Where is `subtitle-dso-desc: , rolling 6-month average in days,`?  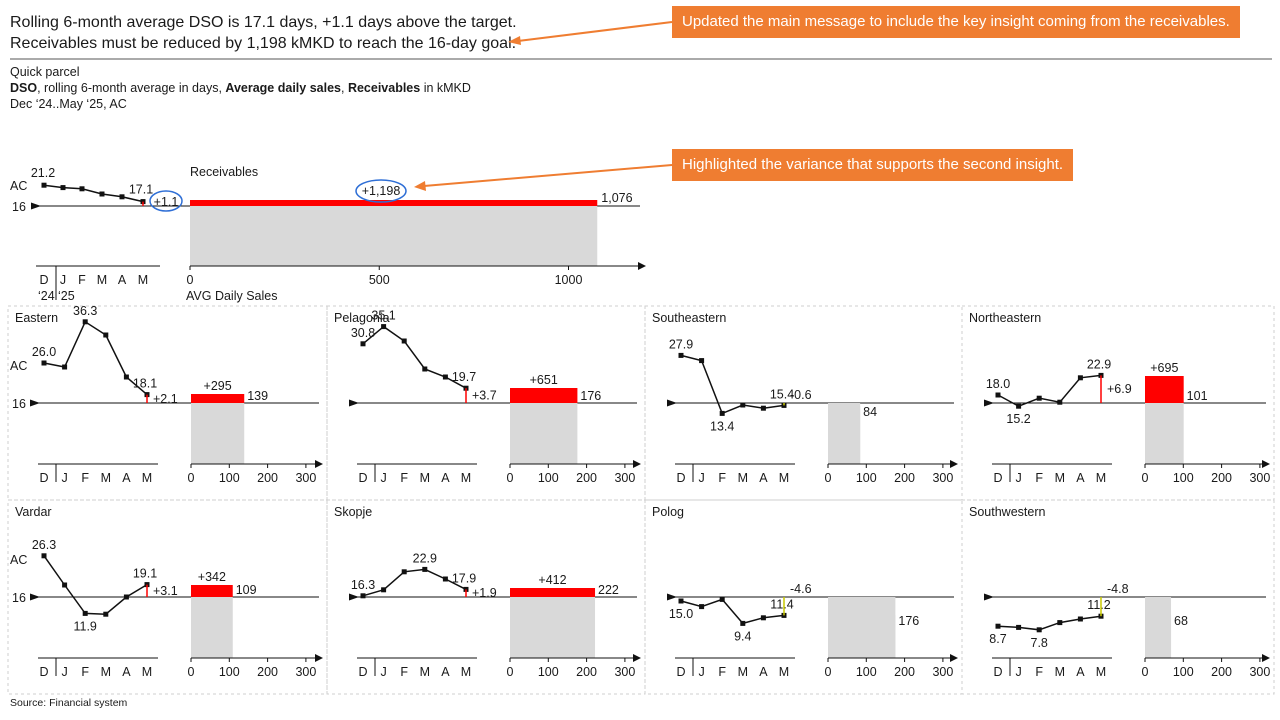 subtitle-dso-desc: , rolling 6-month average in days, is located at coordinates (131, 88).